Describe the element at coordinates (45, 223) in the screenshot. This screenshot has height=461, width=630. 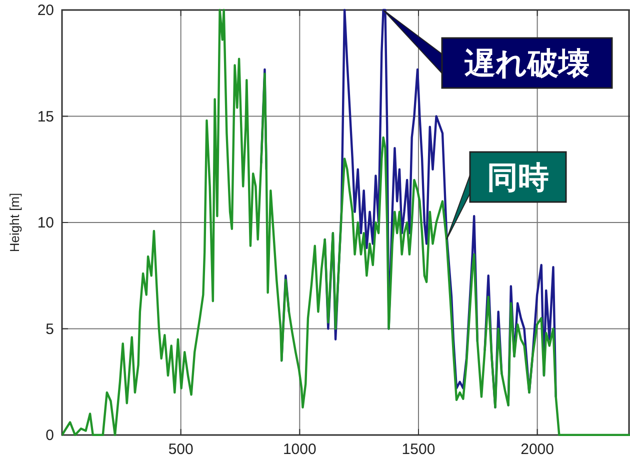
I see `y-tick-label: 10` at that location.